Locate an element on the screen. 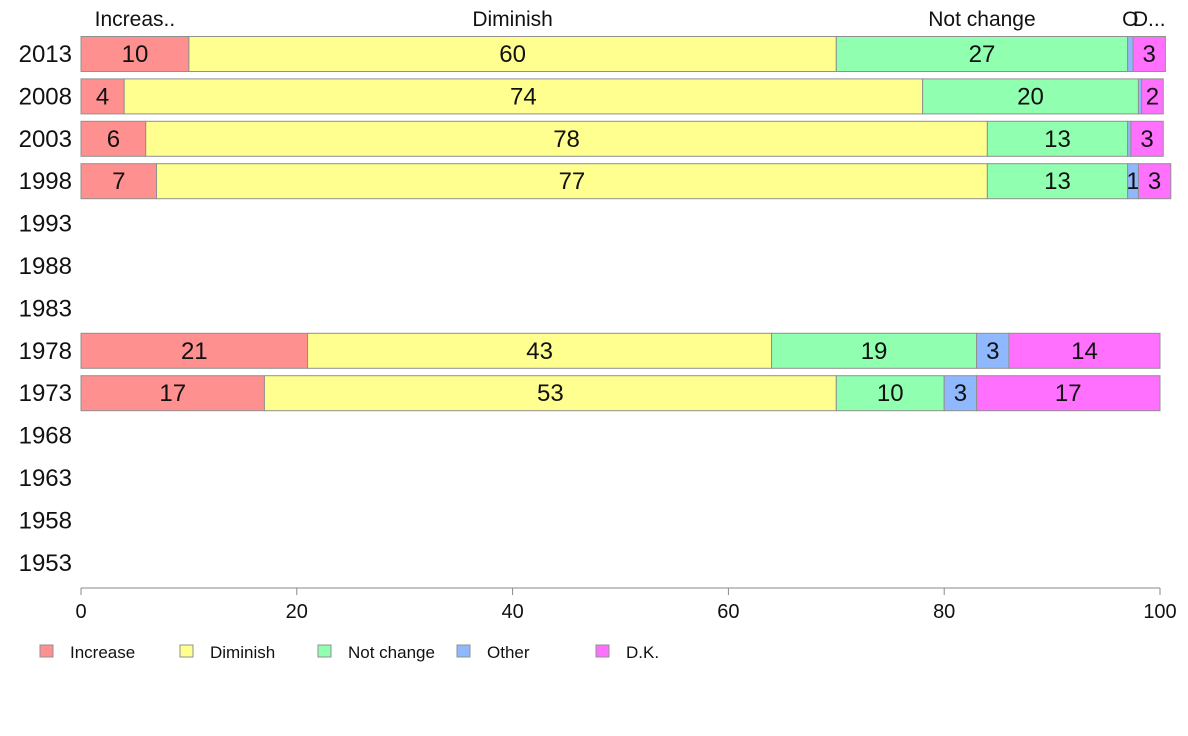 This screenshot has width=1188, height=736. bar-2013-other is located at coordinates (1130, 54).